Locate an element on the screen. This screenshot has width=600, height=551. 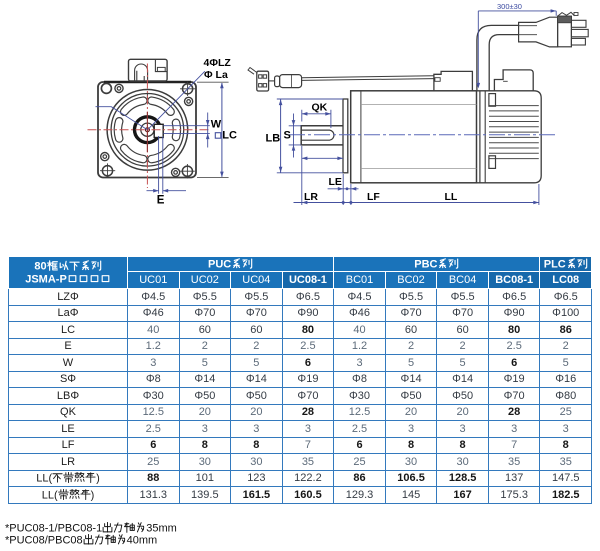
svg-text: LF is located at coordinates (373, 197).